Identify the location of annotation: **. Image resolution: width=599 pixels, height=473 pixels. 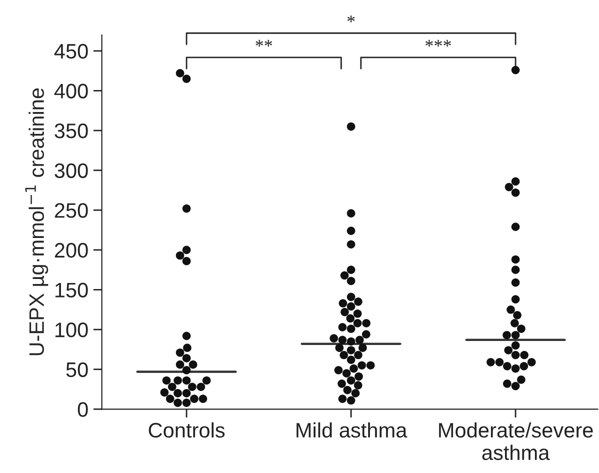
(264, 43).